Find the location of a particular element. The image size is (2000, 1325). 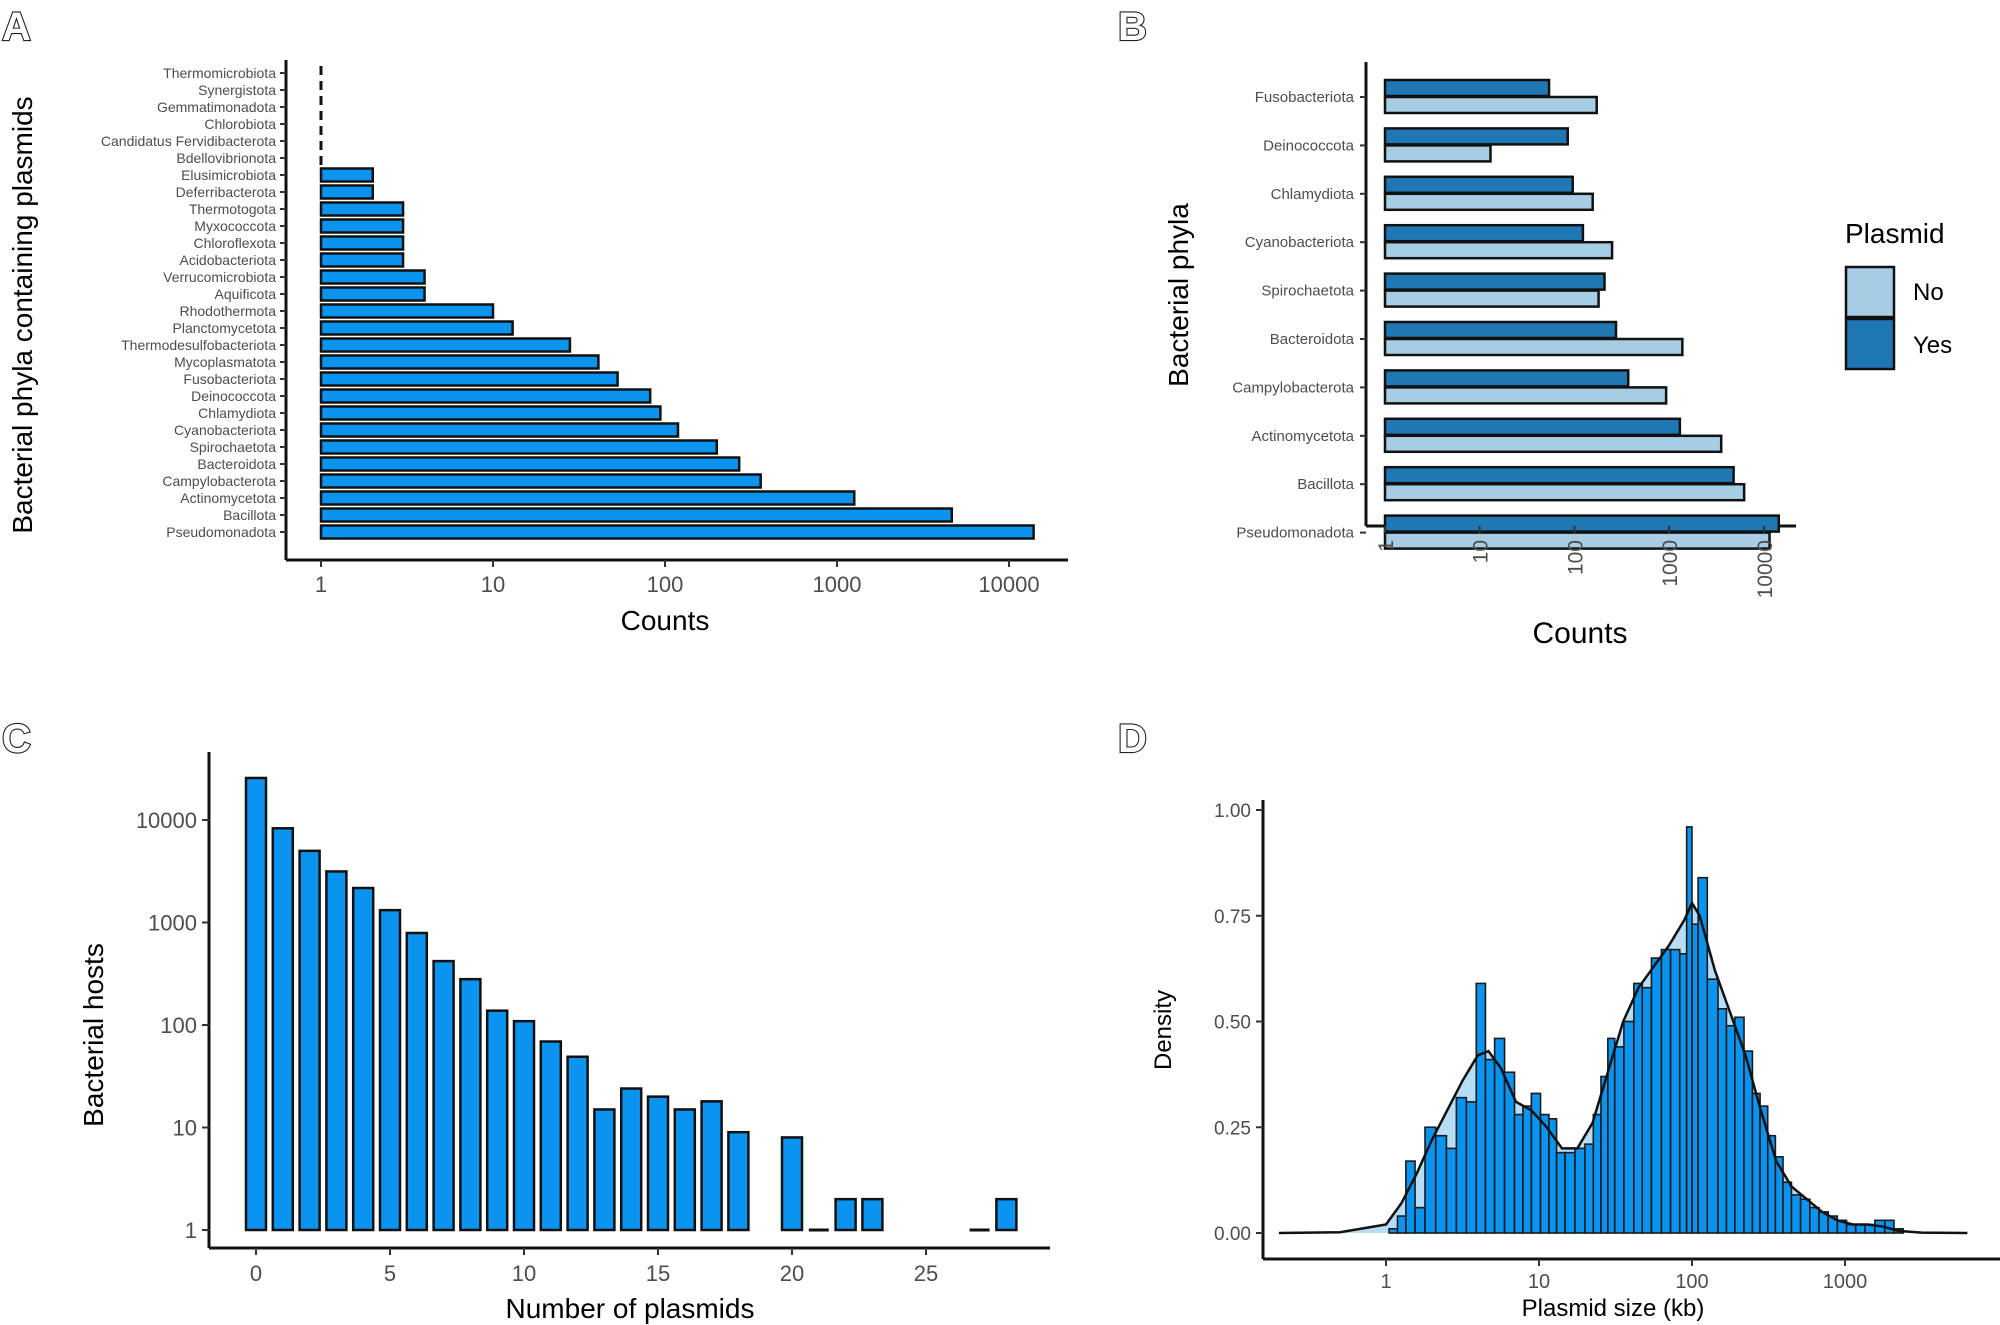

panel-c-x-tick-label: 5 is located at coordinates (390, 1273).